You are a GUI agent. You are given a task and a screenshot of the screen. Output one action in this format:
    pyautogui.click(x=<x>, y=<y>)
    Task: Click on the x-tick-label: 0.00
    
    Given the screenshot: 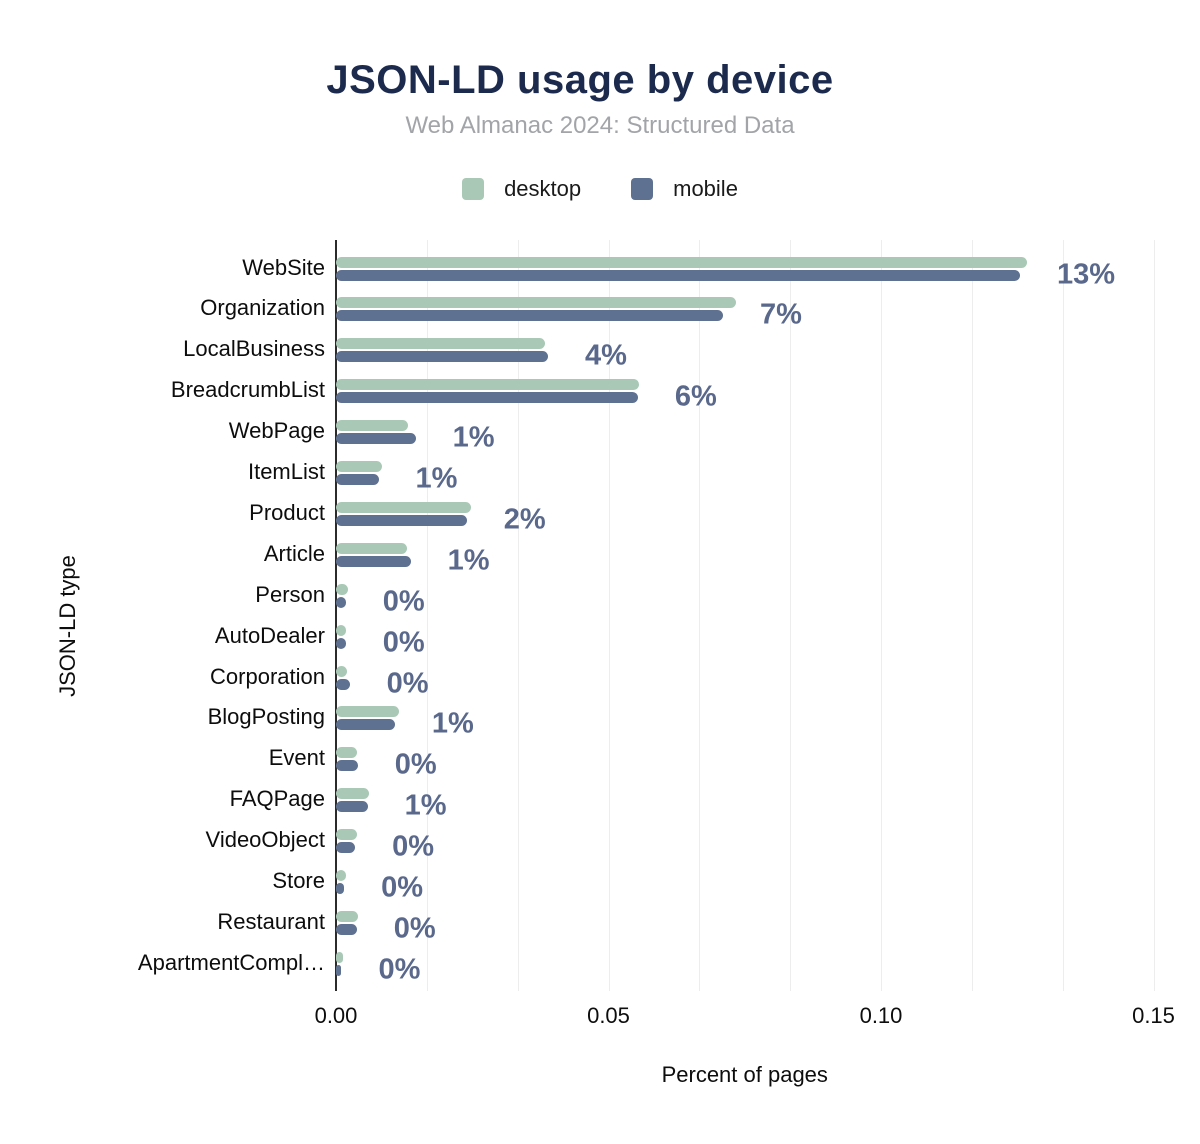 What is the action you would take?
    pyautogui.click(x=336, y=1015)
    